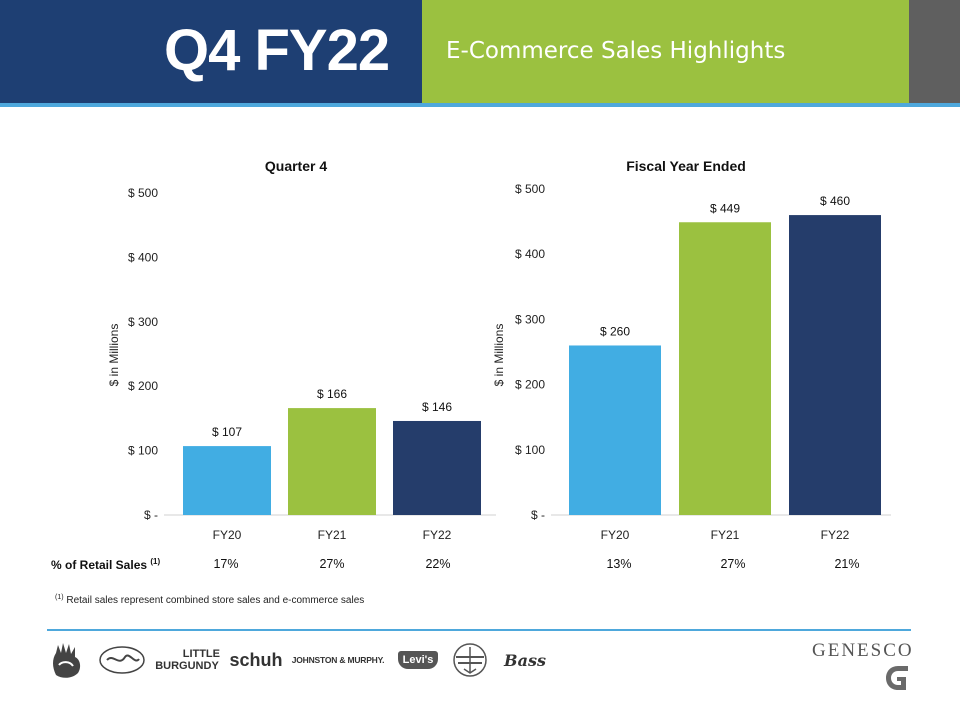  I want to click on q4-category-label: FY22, so click(437, 535).